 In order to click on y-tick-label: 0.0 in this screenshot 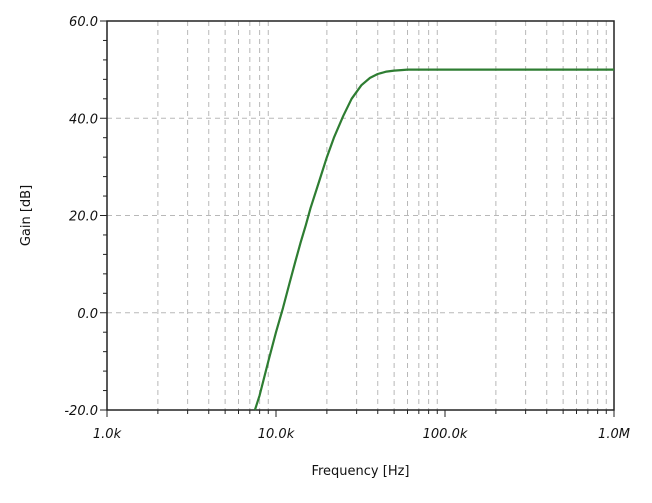, I will do `click(87, 314)`.